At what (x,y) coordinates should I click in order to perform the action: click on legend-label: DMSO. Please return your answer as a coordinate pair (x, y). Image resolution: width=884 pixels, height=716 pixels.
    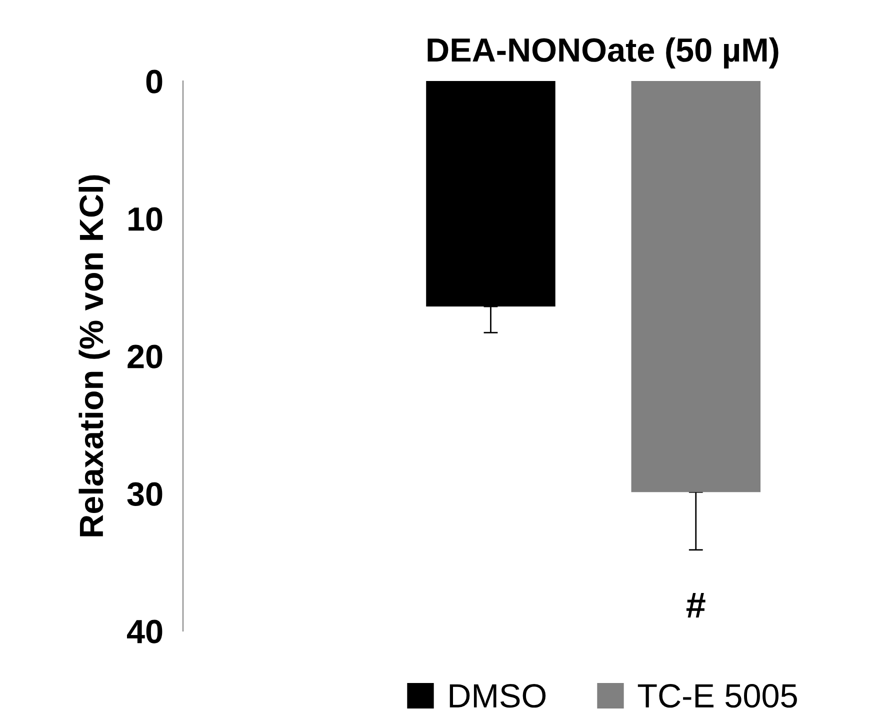
    Looking at the image, I should click on (498, 696).